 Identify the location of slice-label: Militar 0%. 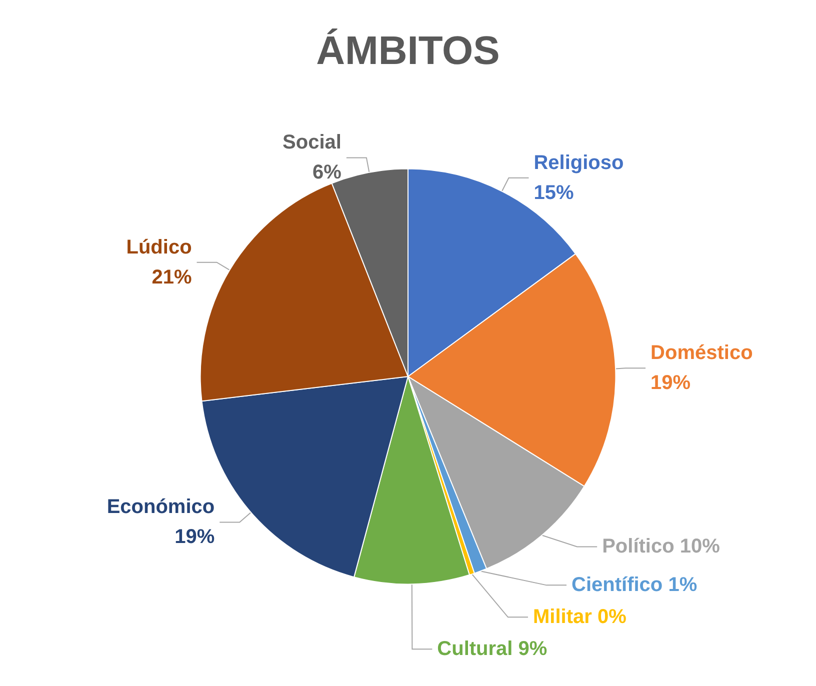
(579, 617).